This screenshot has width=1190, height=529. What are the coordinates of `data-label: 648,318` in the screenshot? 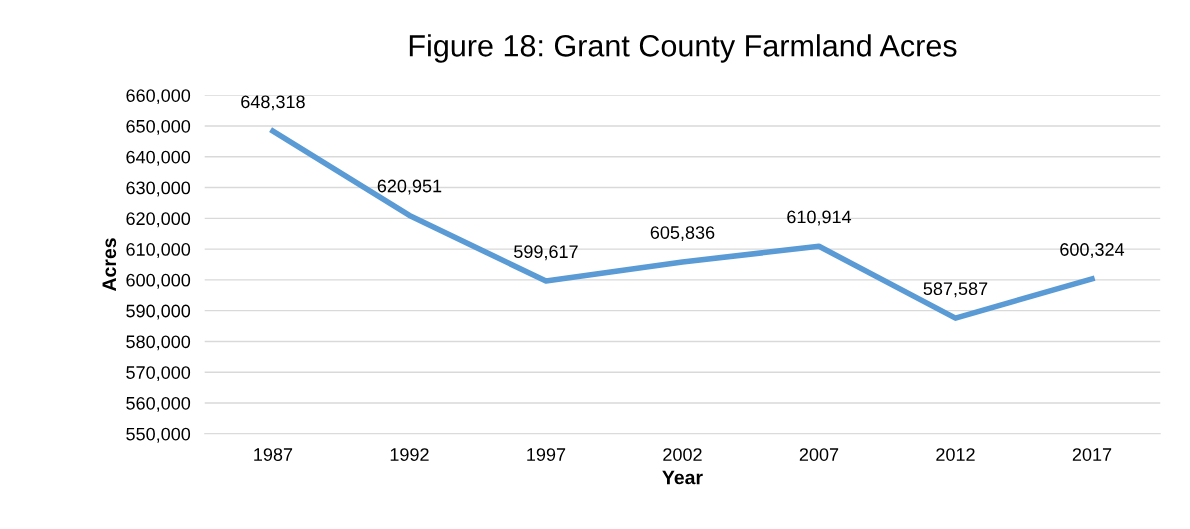 It's located at (273, 103).